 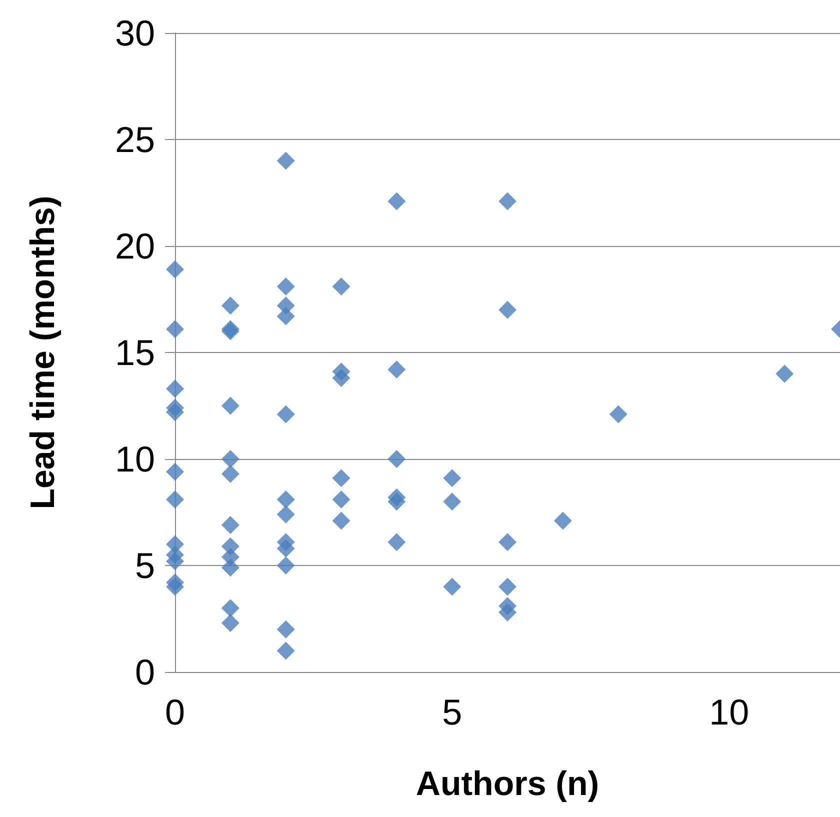 I want to click on y-tick-label: 5, so click(x=144, y=565).